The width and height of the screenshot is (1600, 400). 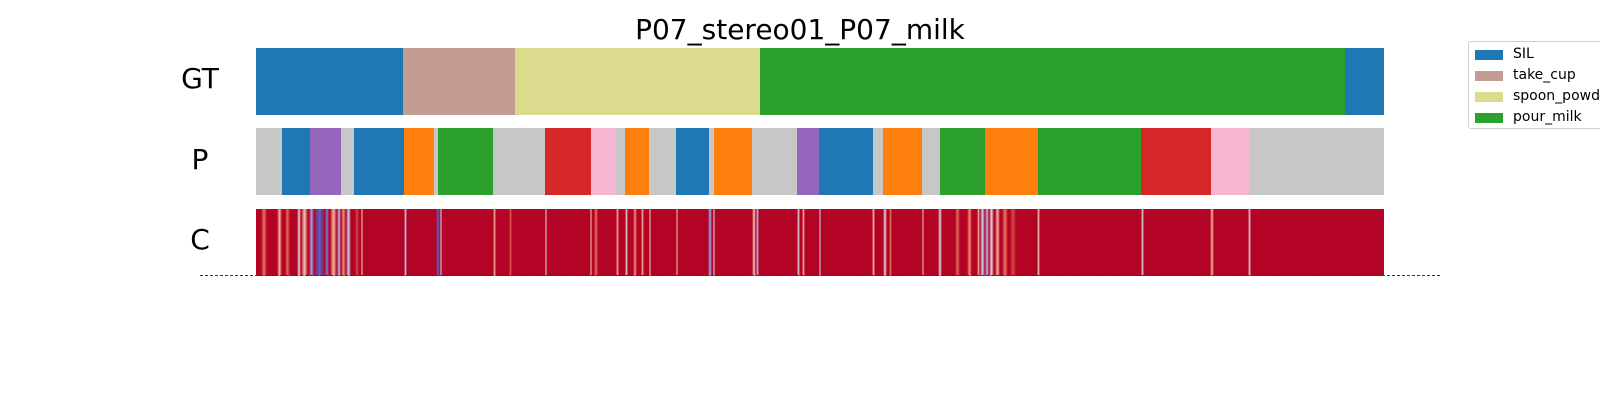 I want to click on row-label-c: C, so click(x=200, y=239).